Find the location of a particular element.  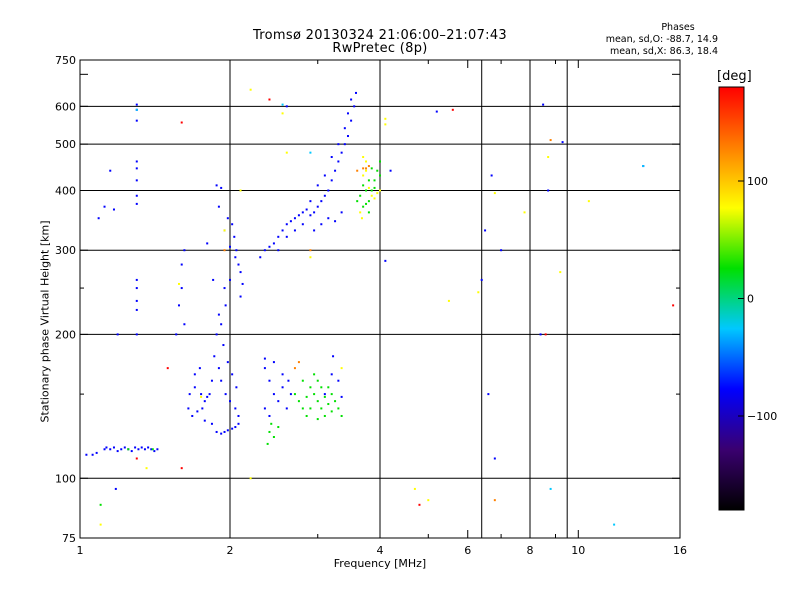

x-axis-label: Frequency [MHz] is located at coordinates (380, 563).